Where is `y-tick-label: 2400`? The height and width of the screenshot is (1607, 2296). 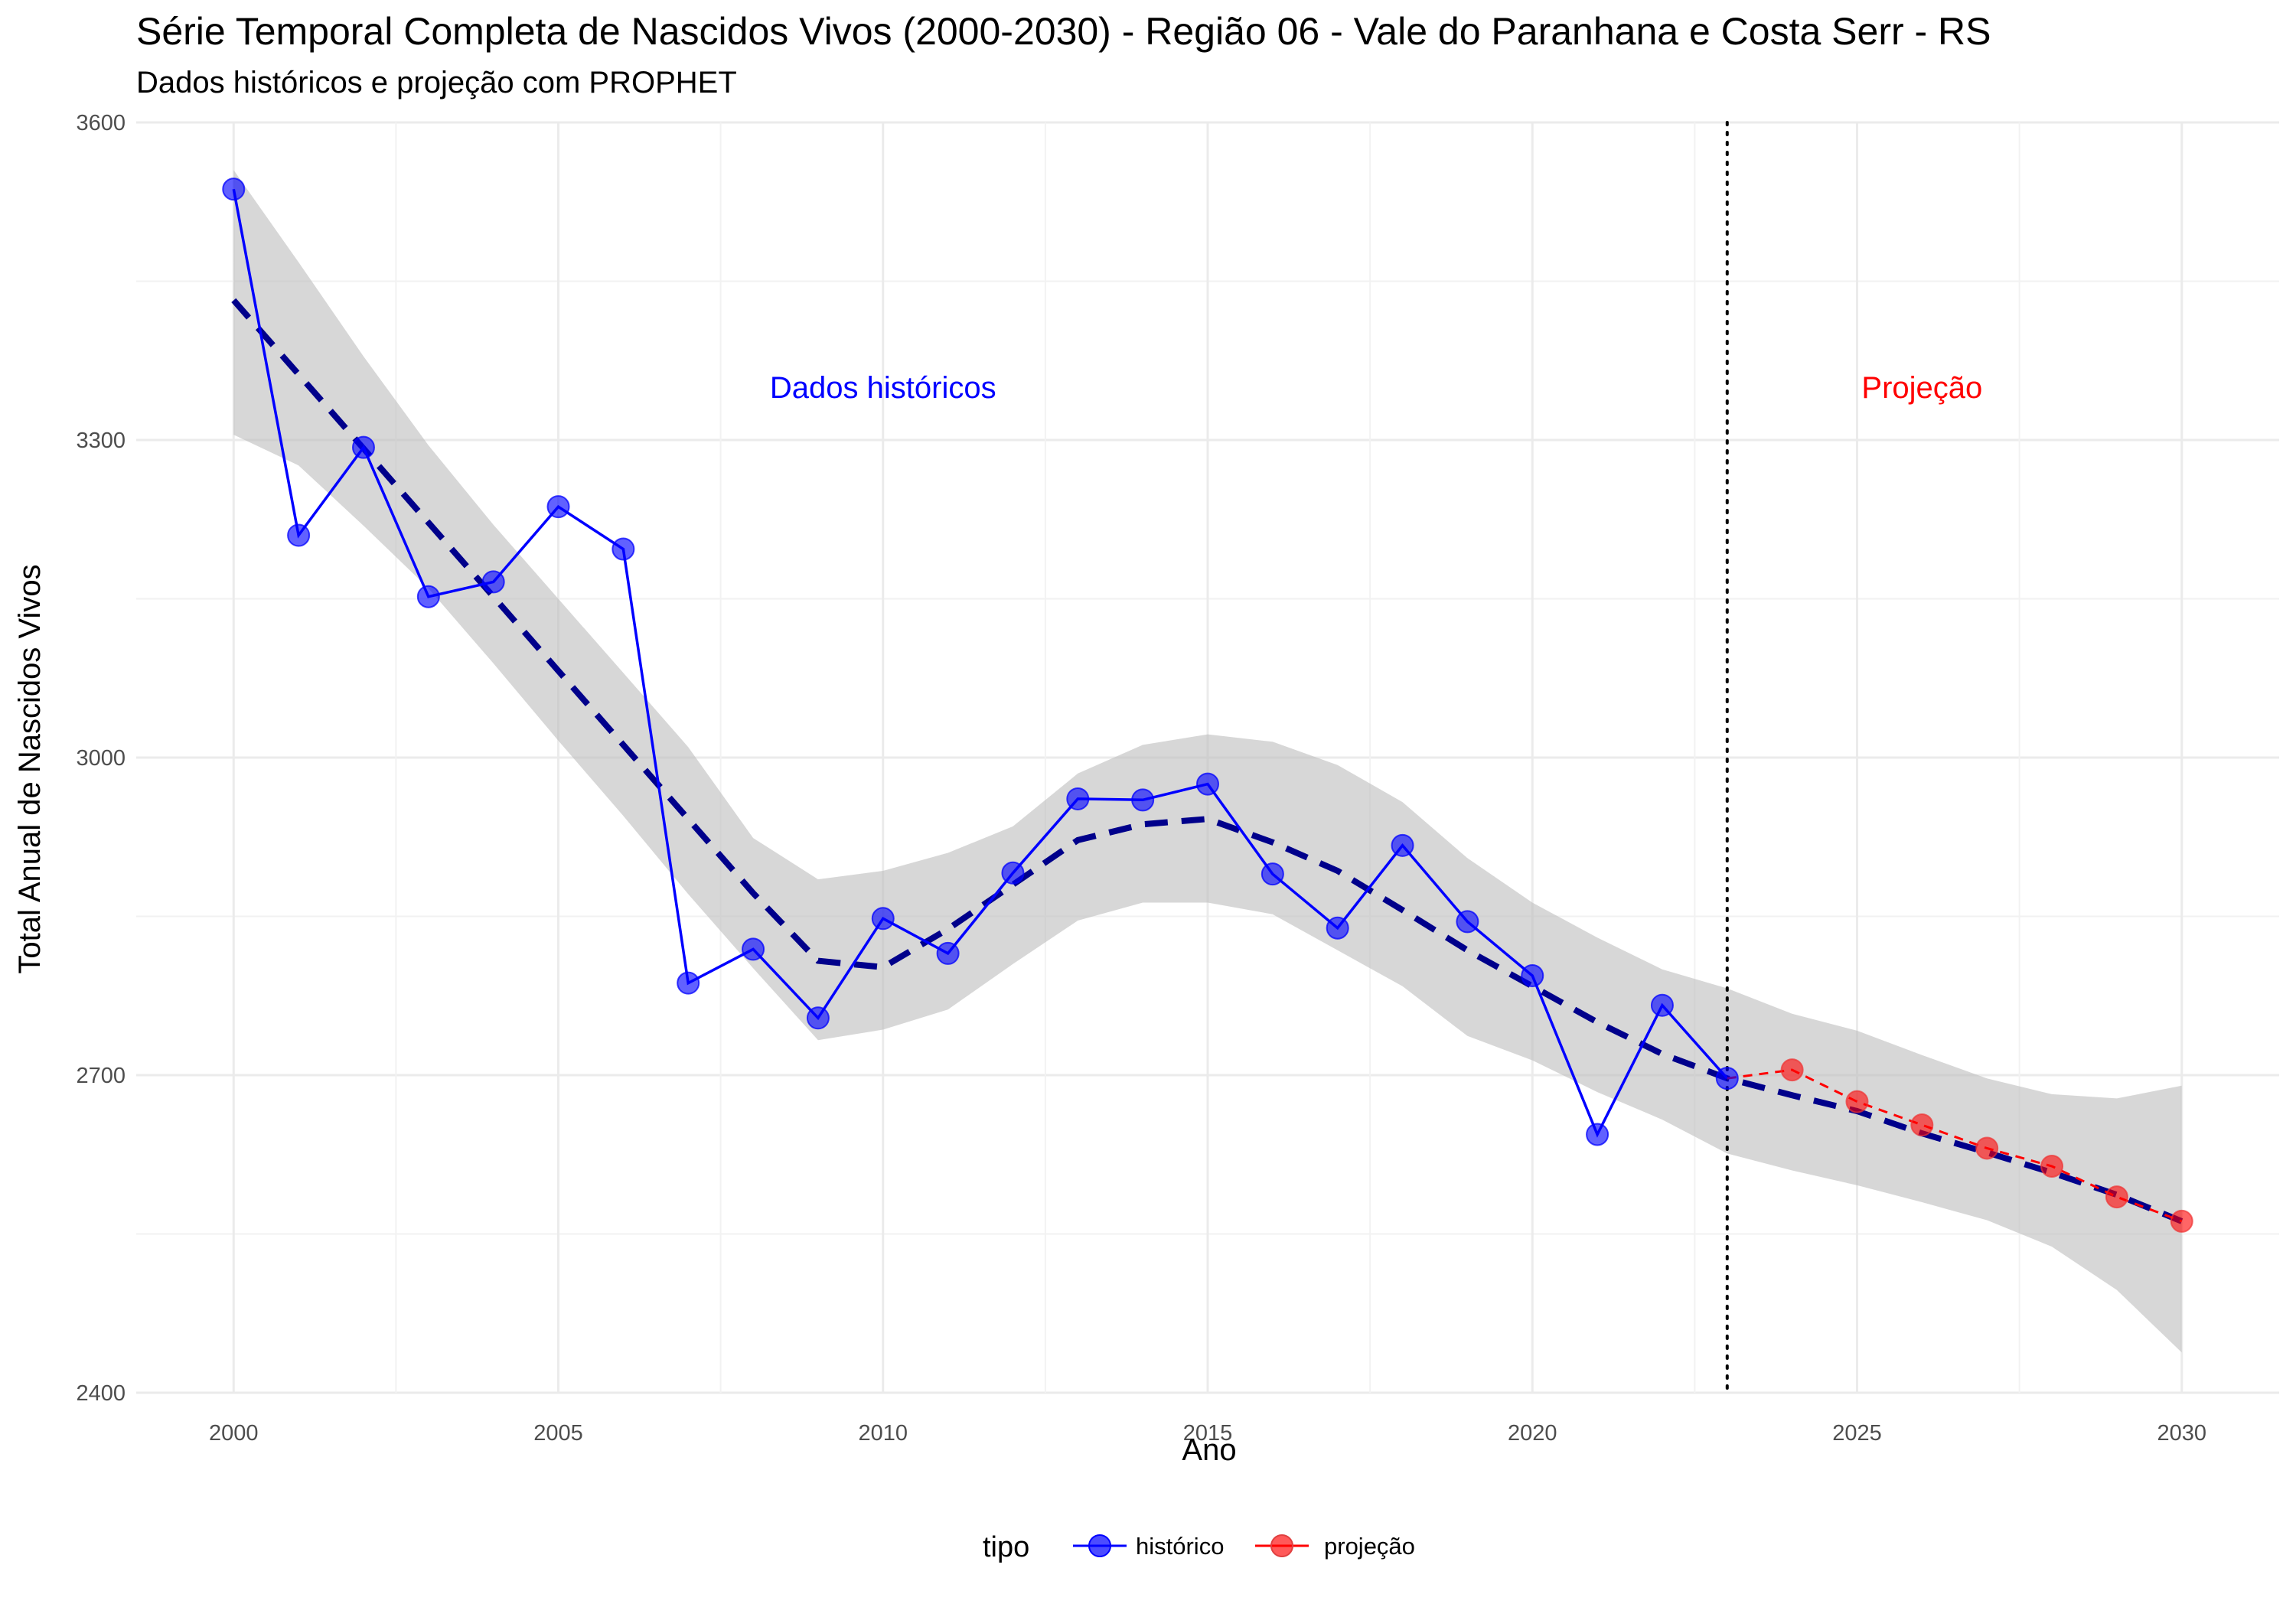
y-tick-label: 2400 is located at coordinates (101, 1393).